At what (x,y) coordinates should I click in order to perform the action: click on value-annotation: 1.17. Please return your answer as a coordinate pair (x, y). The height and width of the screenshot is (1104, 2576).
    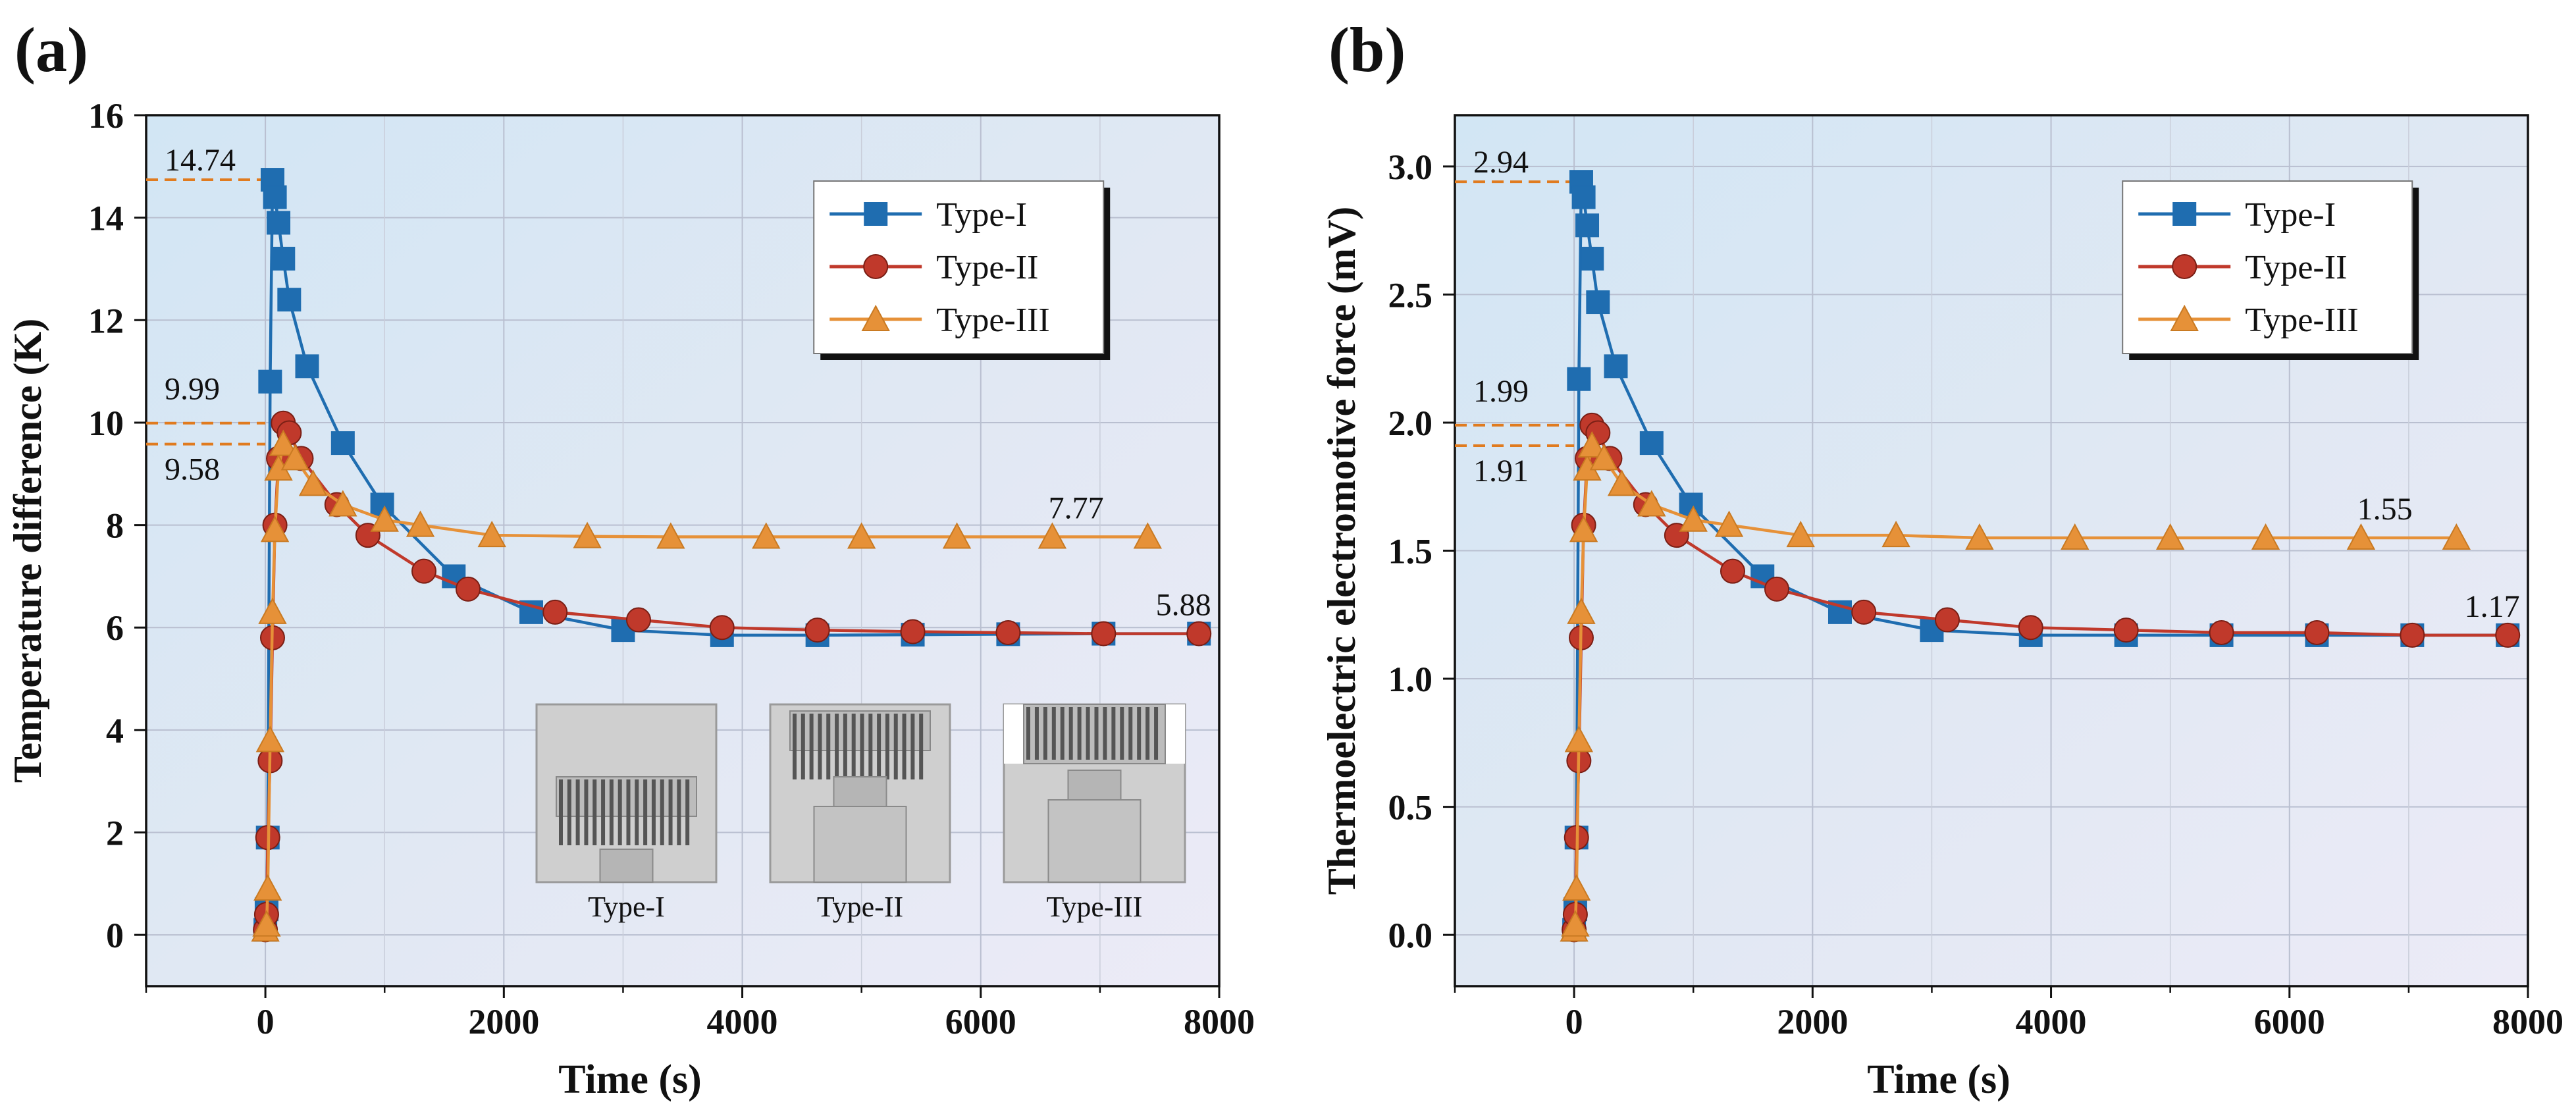
    Looking at the image, I should click on (2492, 606).